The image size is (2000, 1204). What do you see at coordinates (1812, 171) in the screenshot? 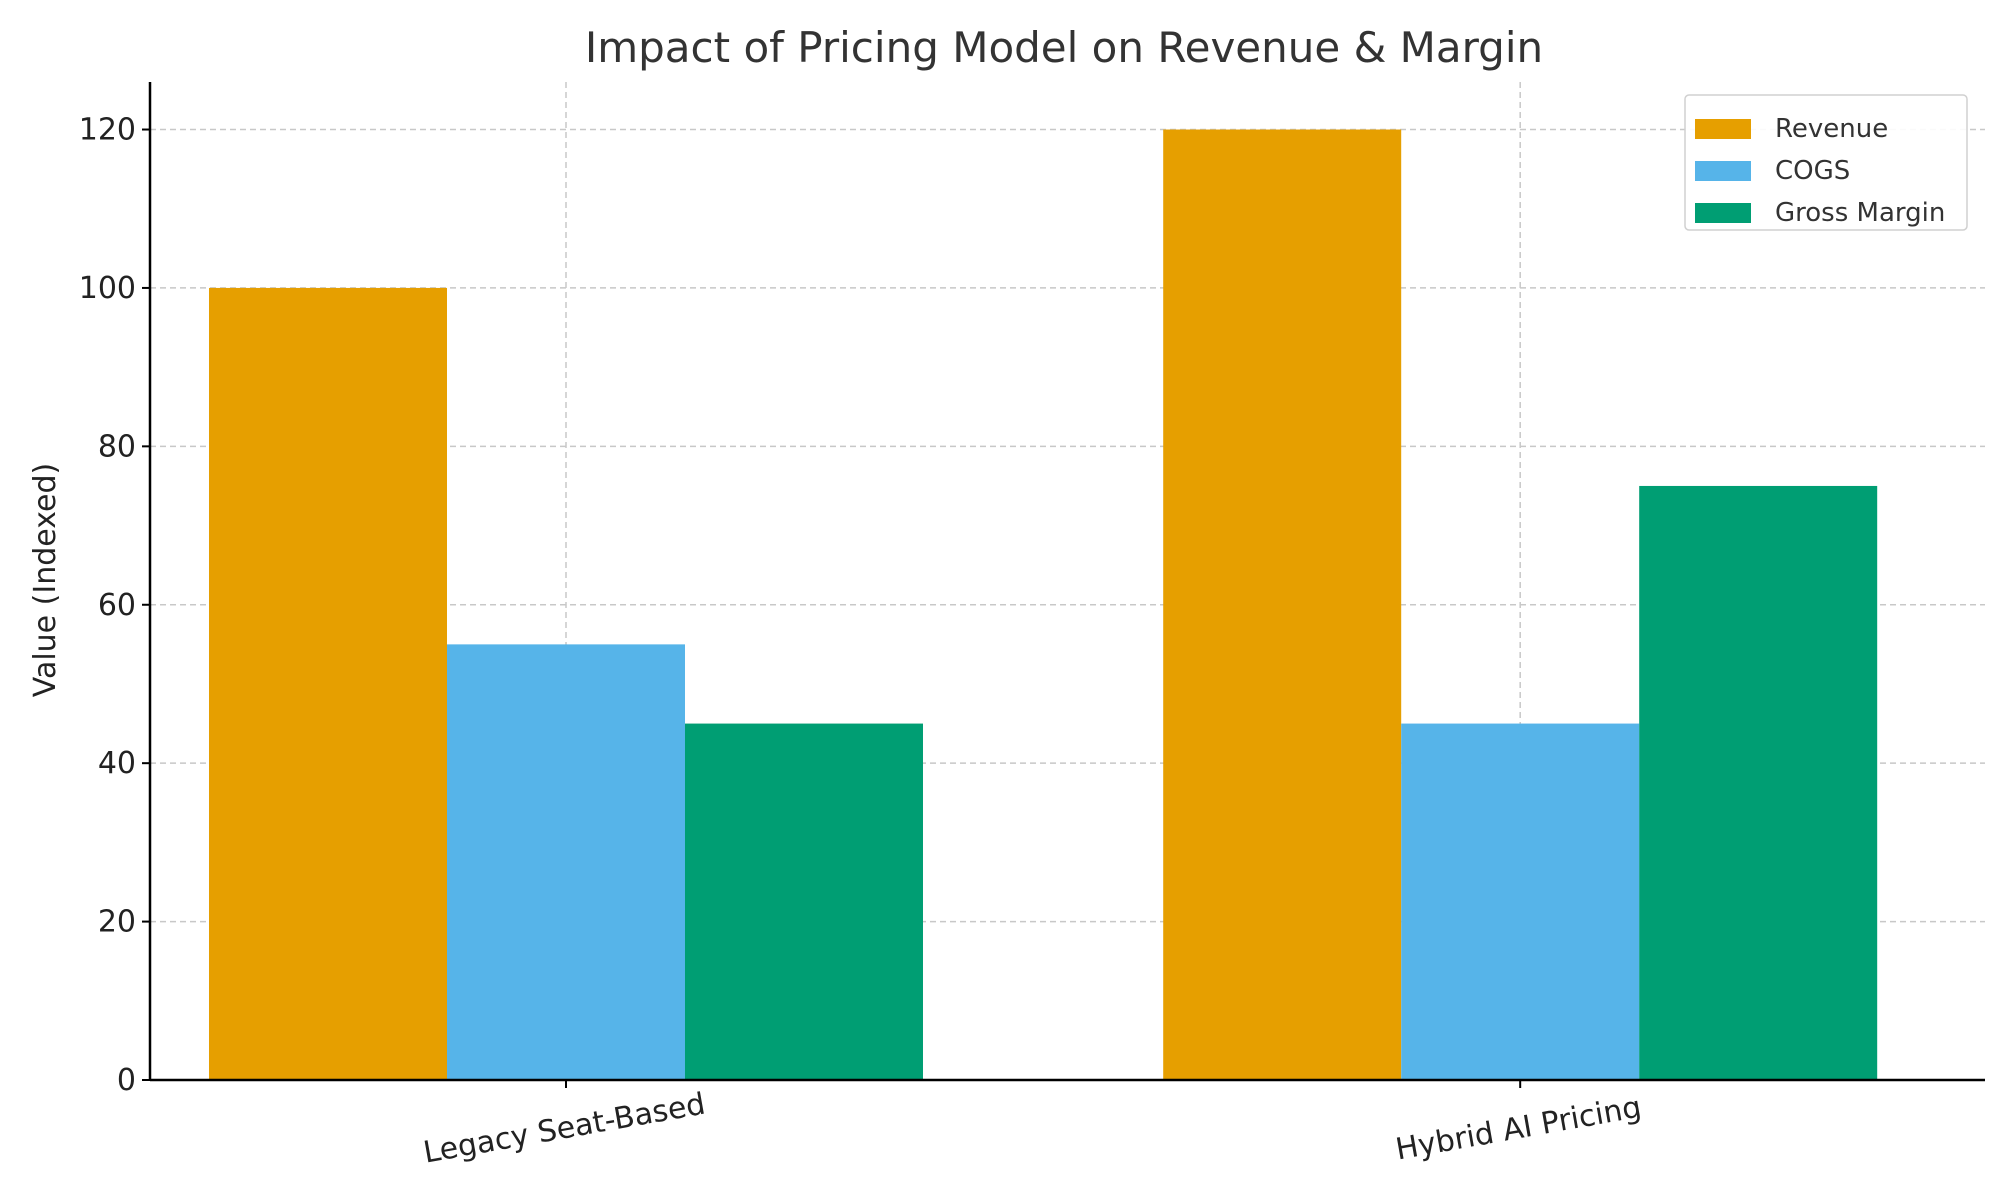
I see `legend-label-cogs: COGS` at bounding box center [1812, 171].